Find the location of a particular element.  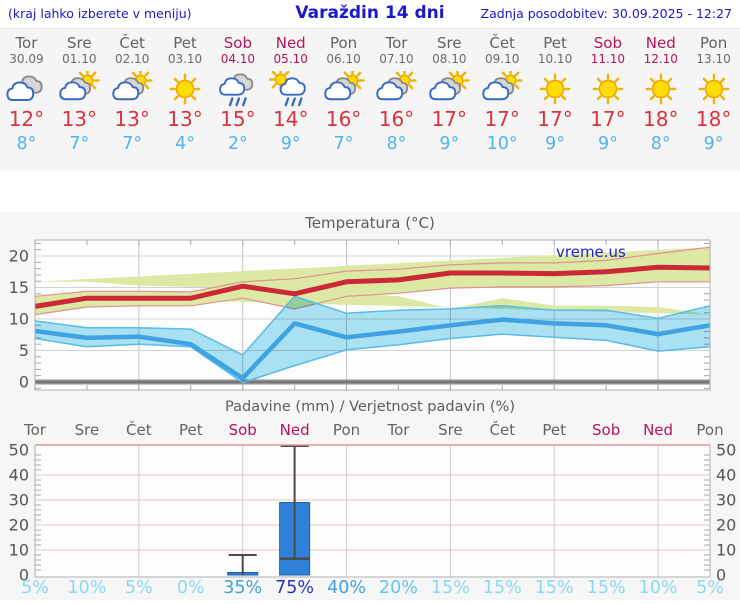

day-date: 09.10 is located at coordinates (502, 59).